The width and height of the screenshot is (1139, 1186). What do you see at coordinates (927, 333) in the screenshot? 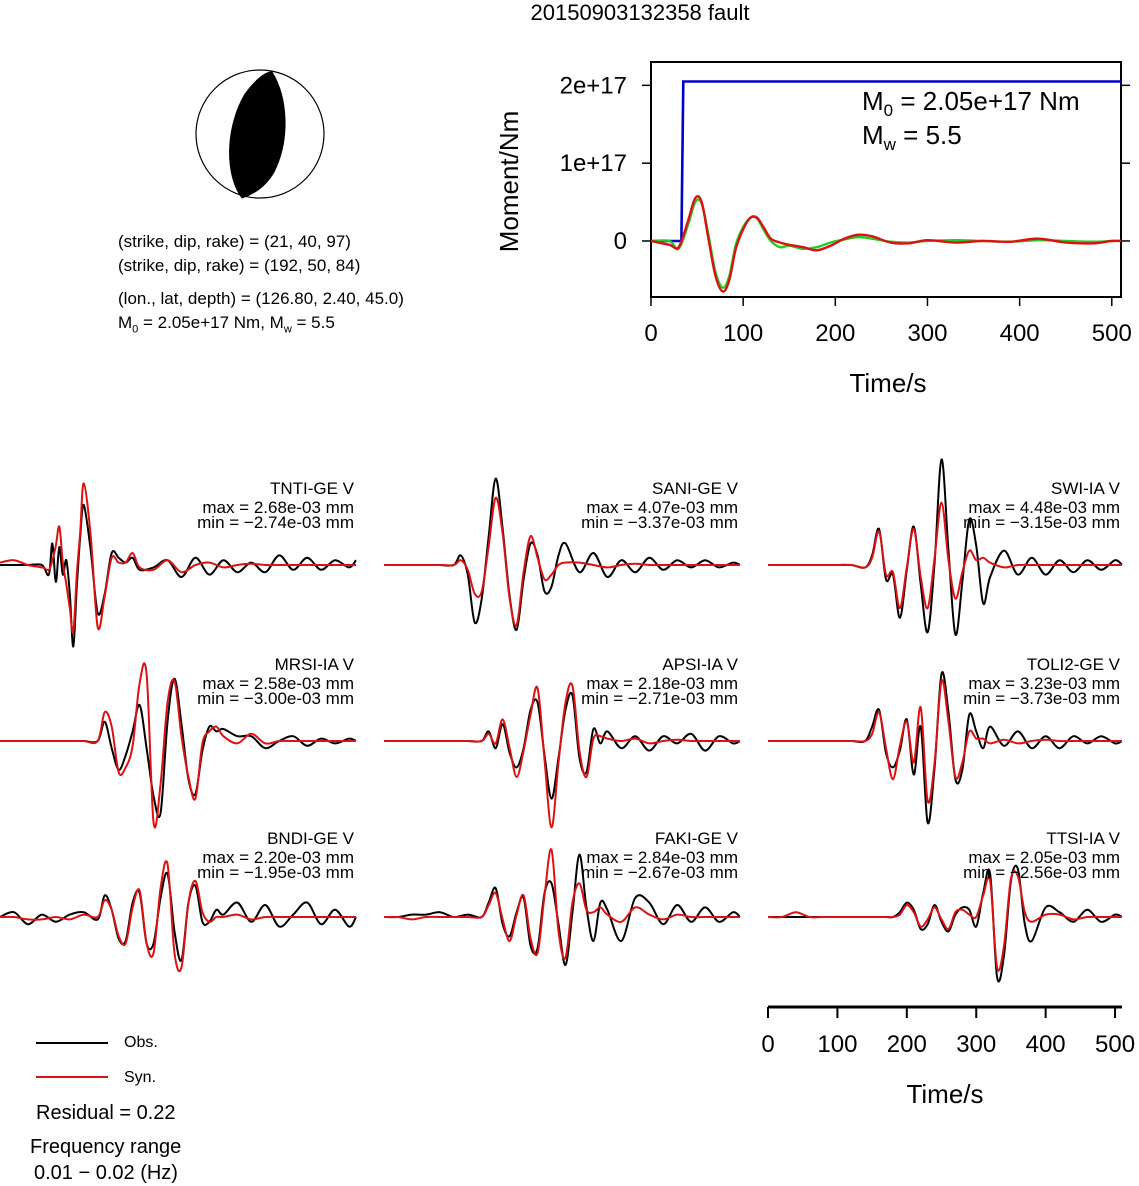
I see `moment-x-tick-label: 300` at bounding box center [927, 333].